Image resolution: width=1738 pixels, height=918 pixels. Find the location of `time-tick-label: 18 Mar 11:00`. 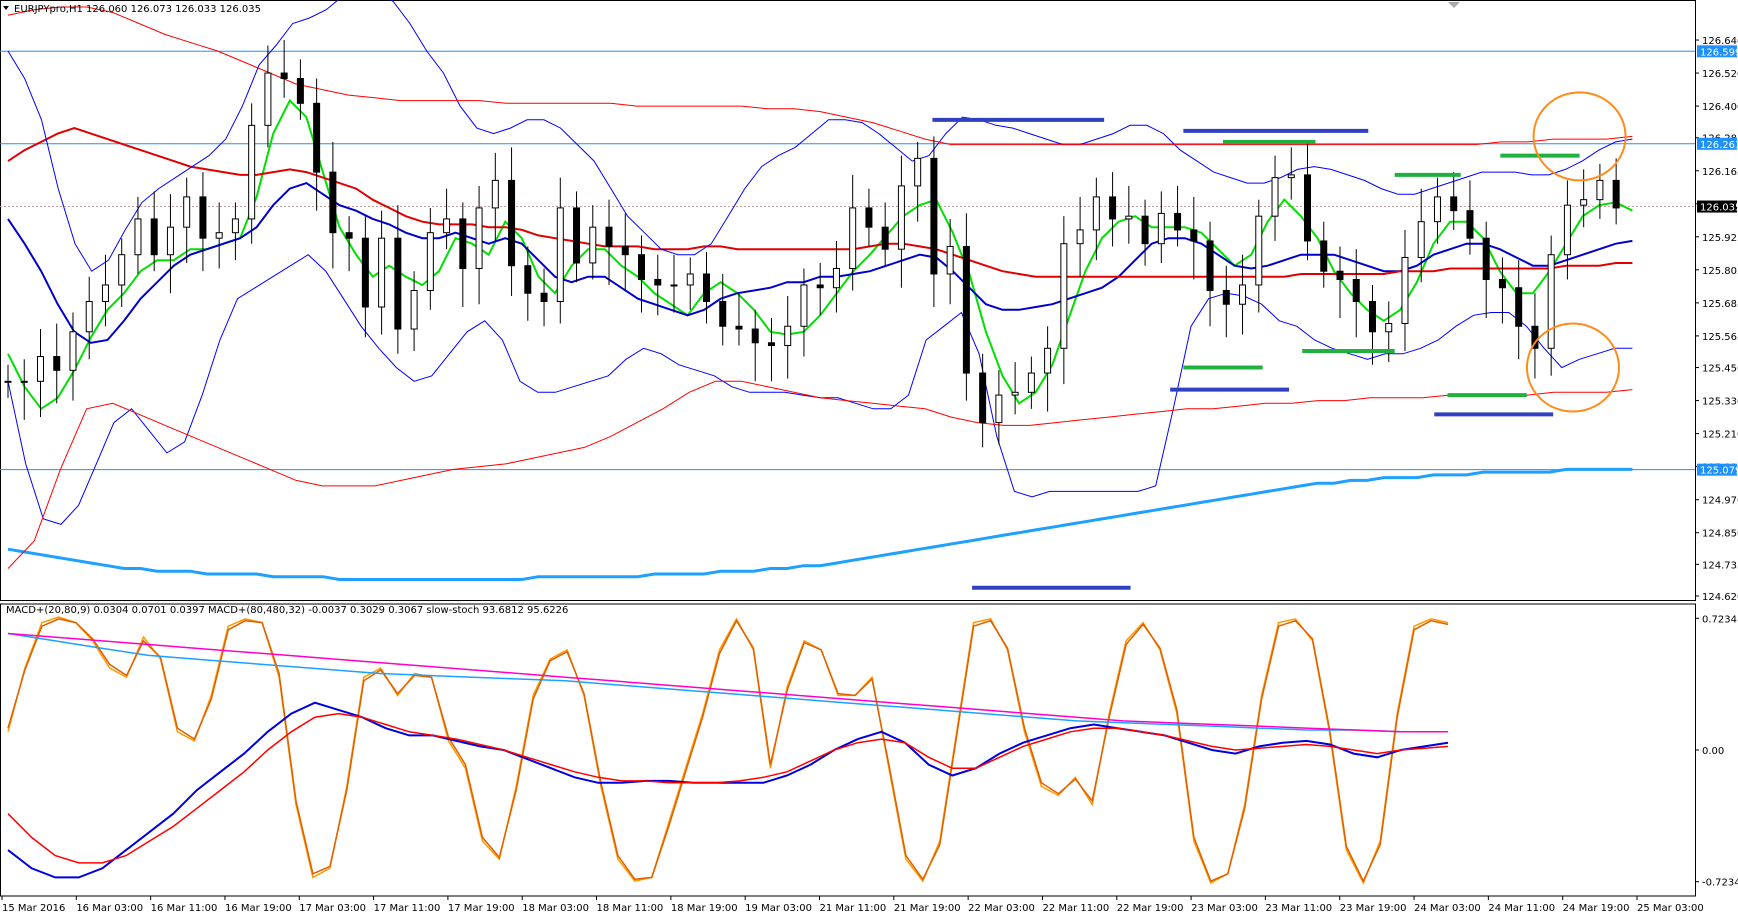

time-tick-label: 18 Mar 11:00 is located at coordinates (630, 908).